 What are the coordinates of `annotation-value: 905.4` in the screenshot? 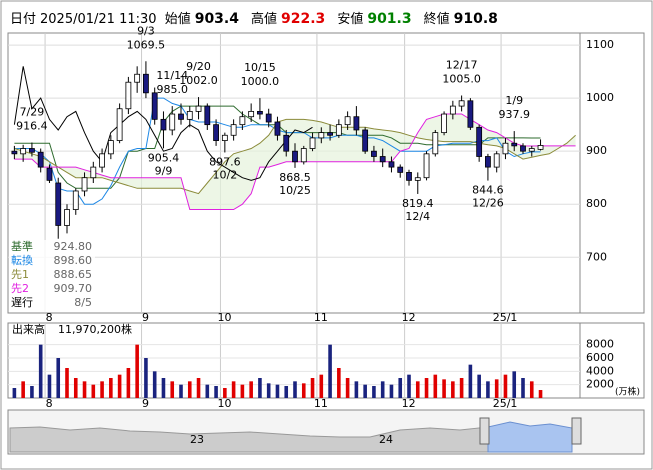 It's located at (164, 157).